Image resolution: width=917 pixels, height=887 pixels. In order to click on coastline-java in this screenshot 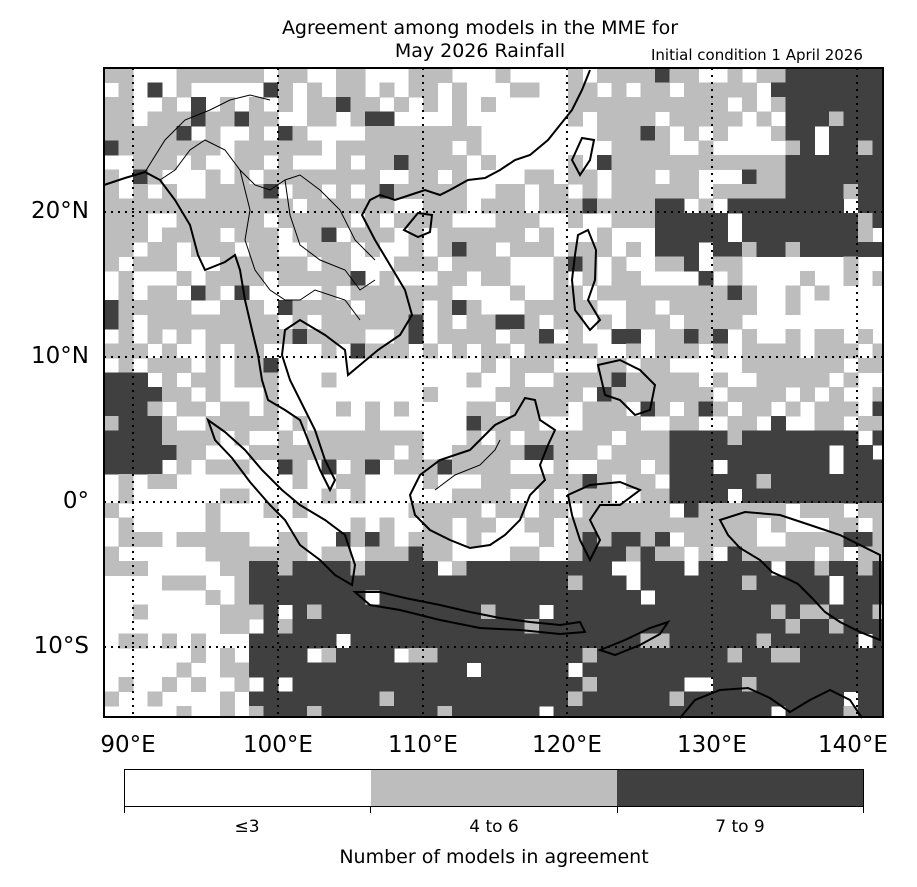, I will do `click(469, 613)`.